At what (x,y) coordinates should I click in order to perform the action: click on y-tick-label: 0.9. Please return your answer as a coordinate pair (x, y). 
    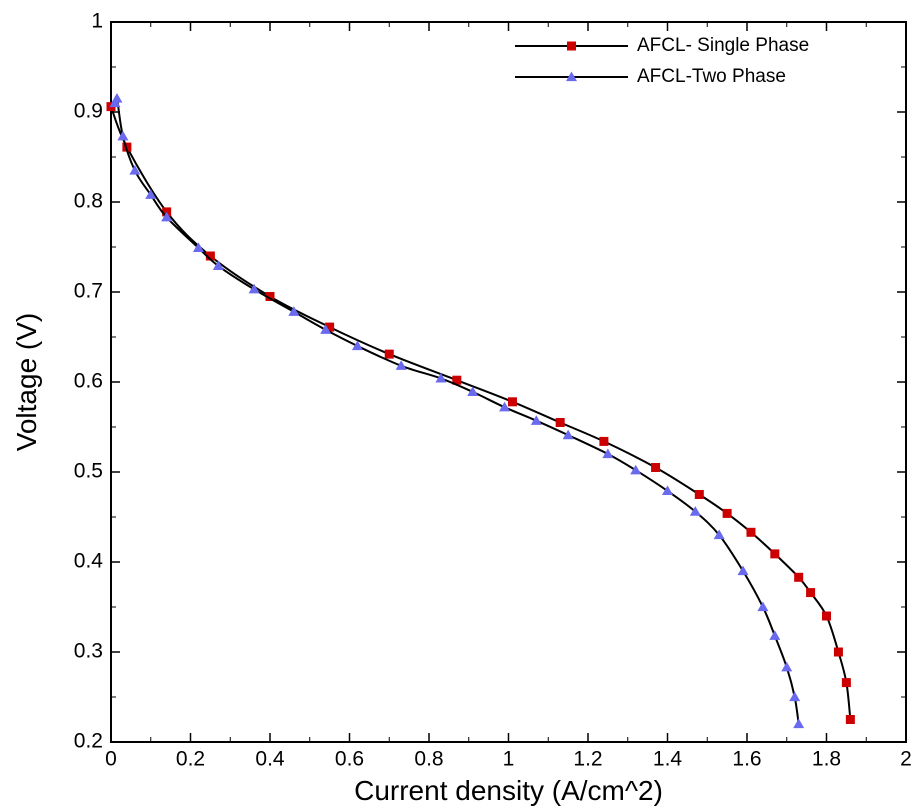
    Looking at the image, I should click on (88, 111).